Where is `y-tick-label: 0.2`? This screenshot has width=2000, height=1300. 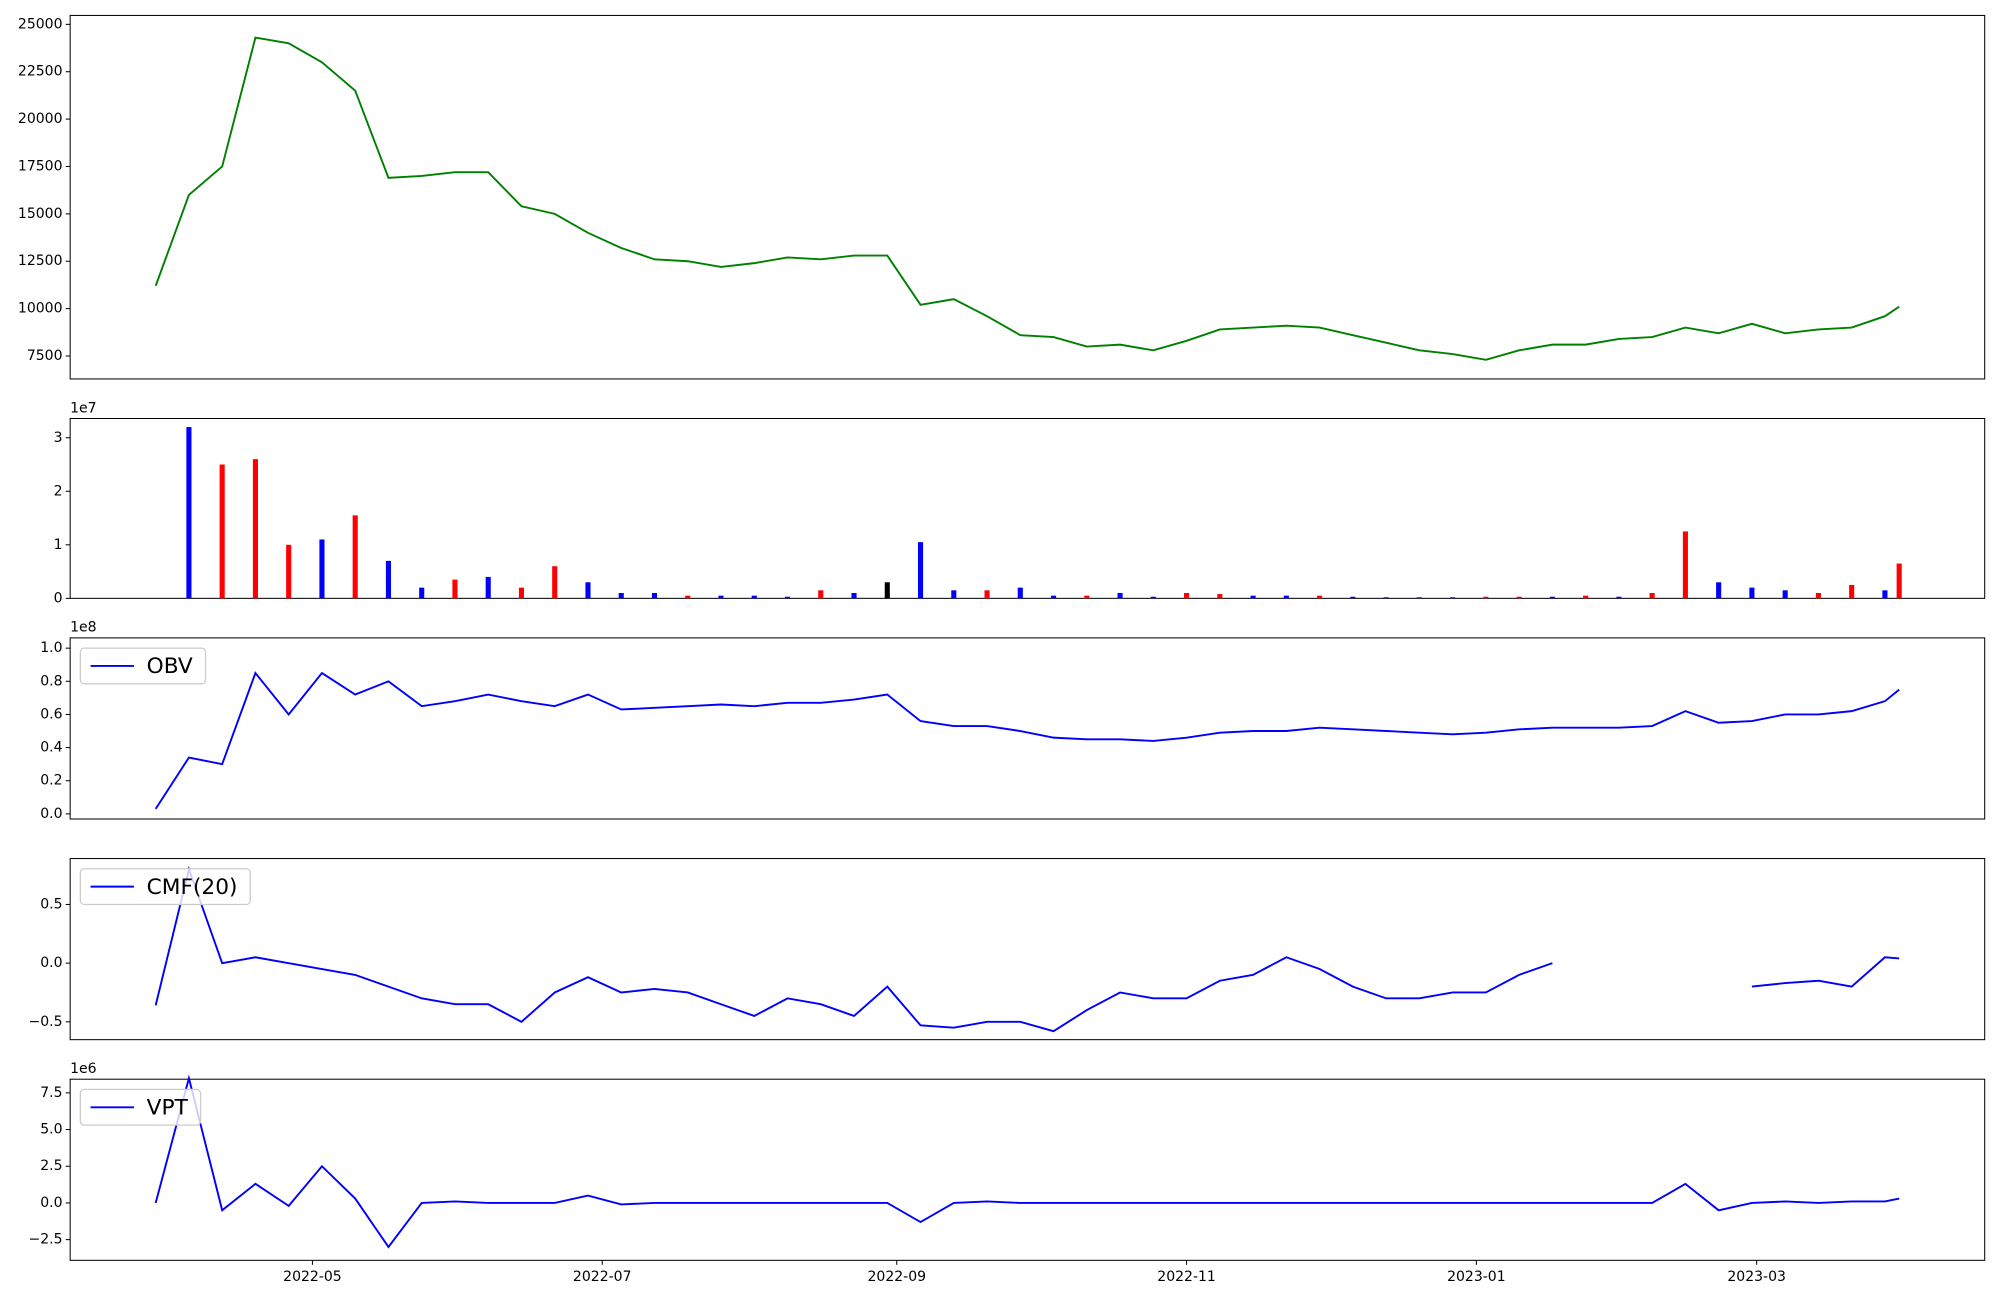
y-tick-label: 0.2 is located at coordinates (51, 781).